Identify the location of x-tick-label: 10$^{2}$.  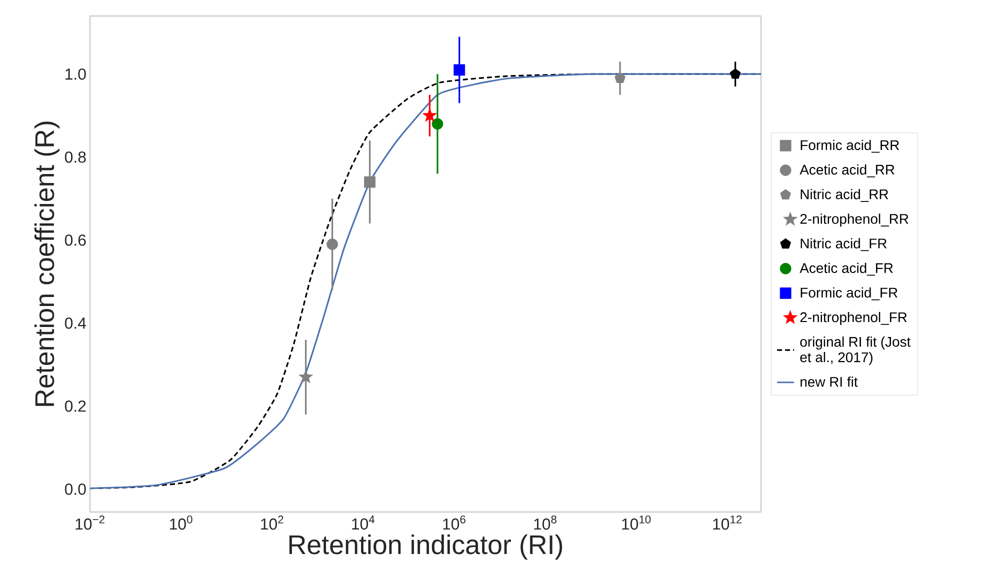
(272, 523).